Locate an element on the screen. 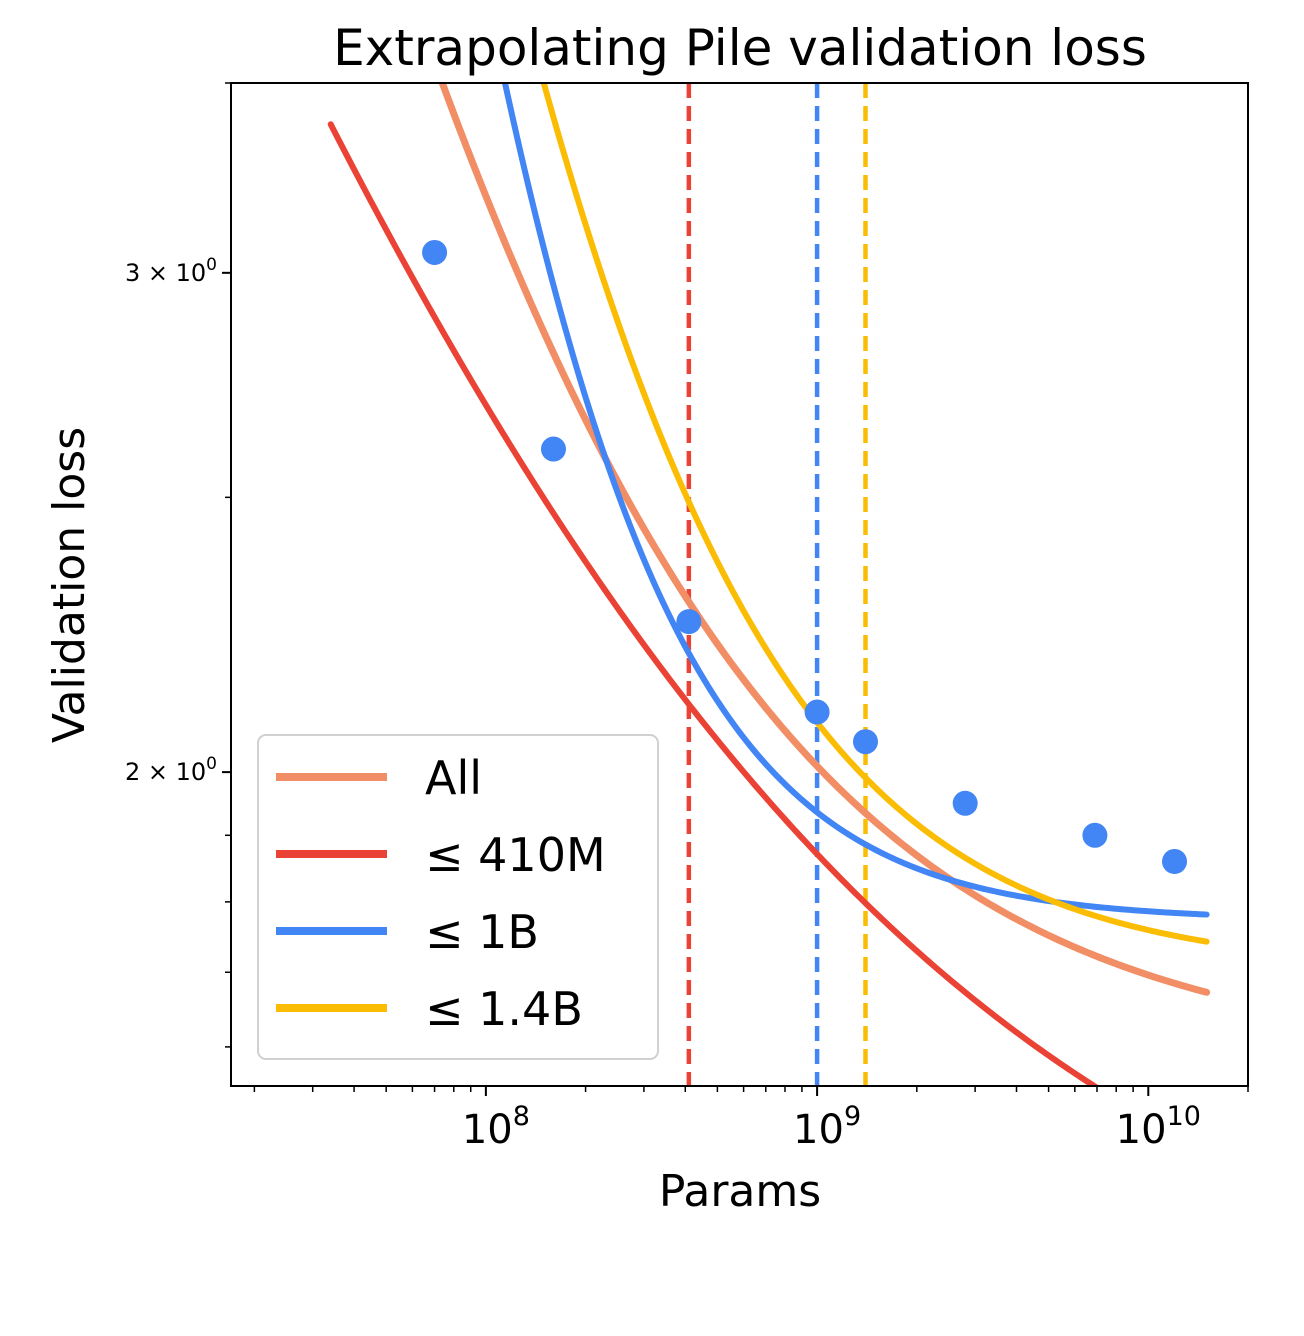 Image resolution: width=1304 pixels, height=1336 pixels. y-tick-label: 2 × 100 is located at coordinates (171, 770).